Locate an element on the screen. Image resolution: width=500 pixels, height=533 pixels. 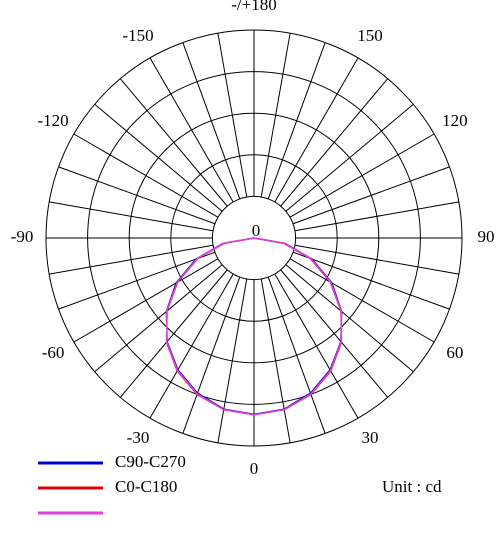
legend-label: C0-C180 is located at coordinates (146, 486).